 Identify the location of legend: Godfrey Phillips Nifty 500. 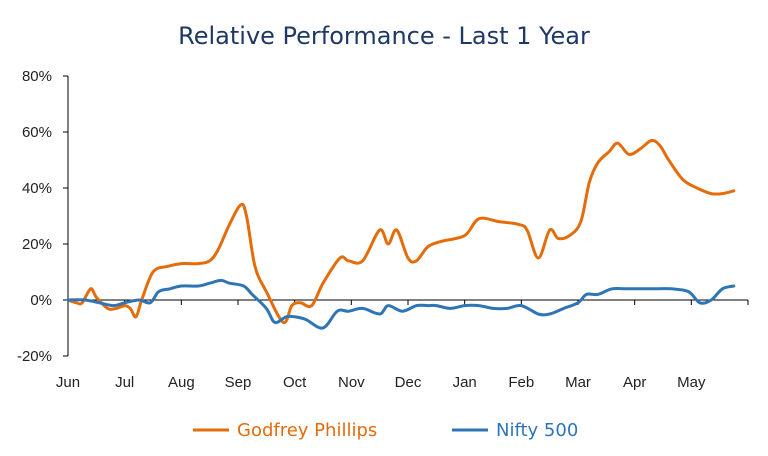
(385, 430).